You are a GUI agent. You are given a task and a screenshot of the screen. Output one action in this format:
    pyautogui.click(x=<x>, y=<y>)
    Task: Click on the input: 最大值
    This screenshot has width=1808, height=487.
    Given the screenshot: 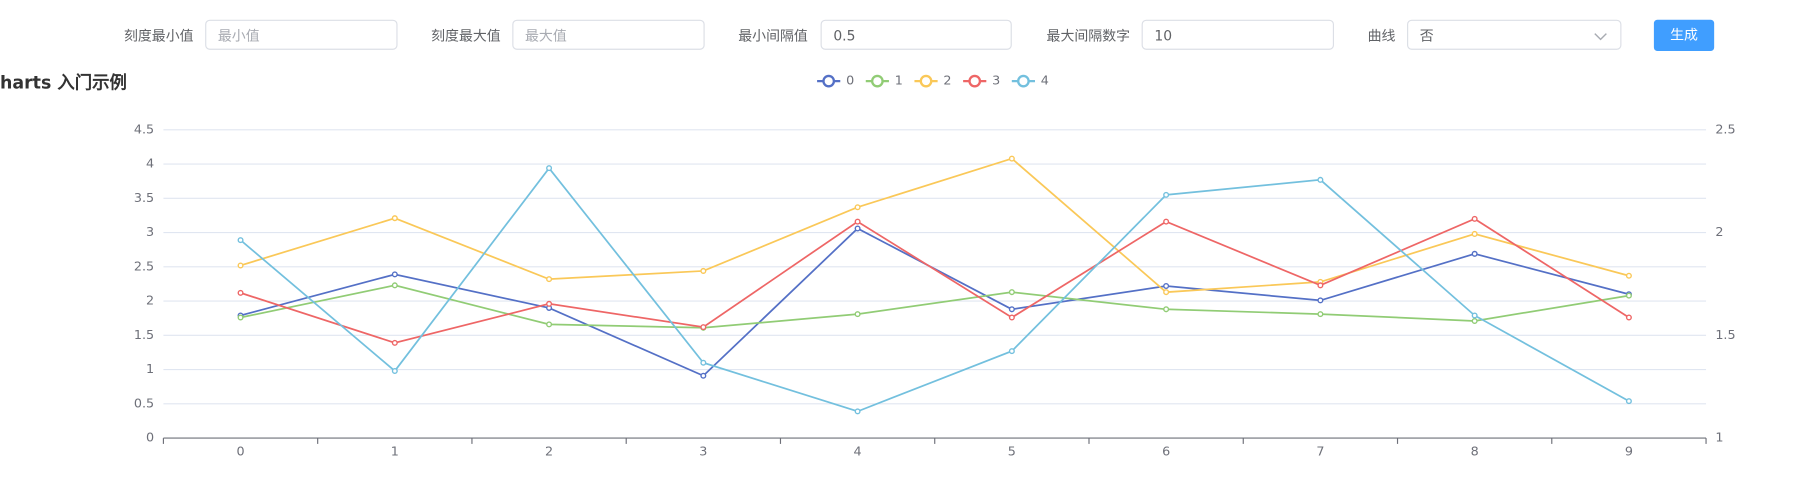 What is the action you would take?
    pyautogui.click(x=608, y=34)
    